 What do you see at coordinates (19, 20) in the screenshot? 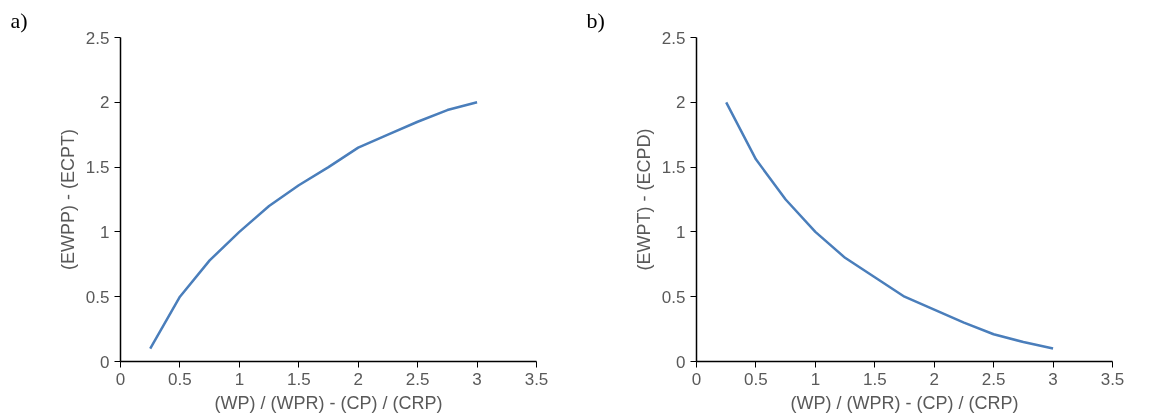
I see `text: a)` at bounding box center [19, 20].